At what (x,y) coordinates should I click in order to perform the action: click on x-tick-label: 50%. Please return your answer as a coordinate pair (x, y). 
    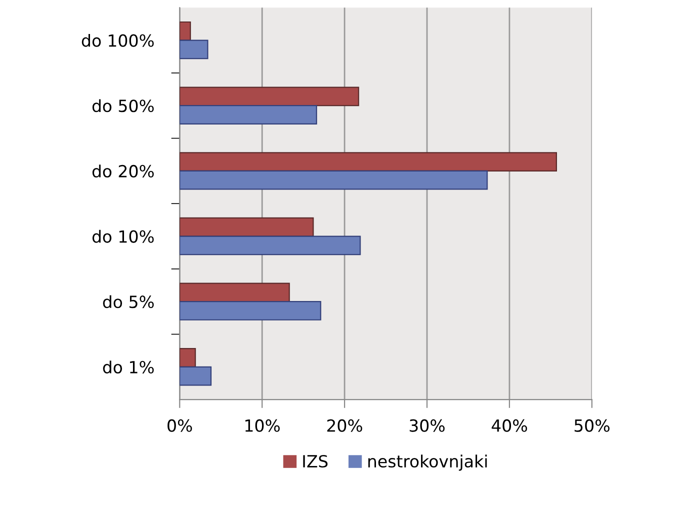
    Looking at the image, I should click on (592, 425).